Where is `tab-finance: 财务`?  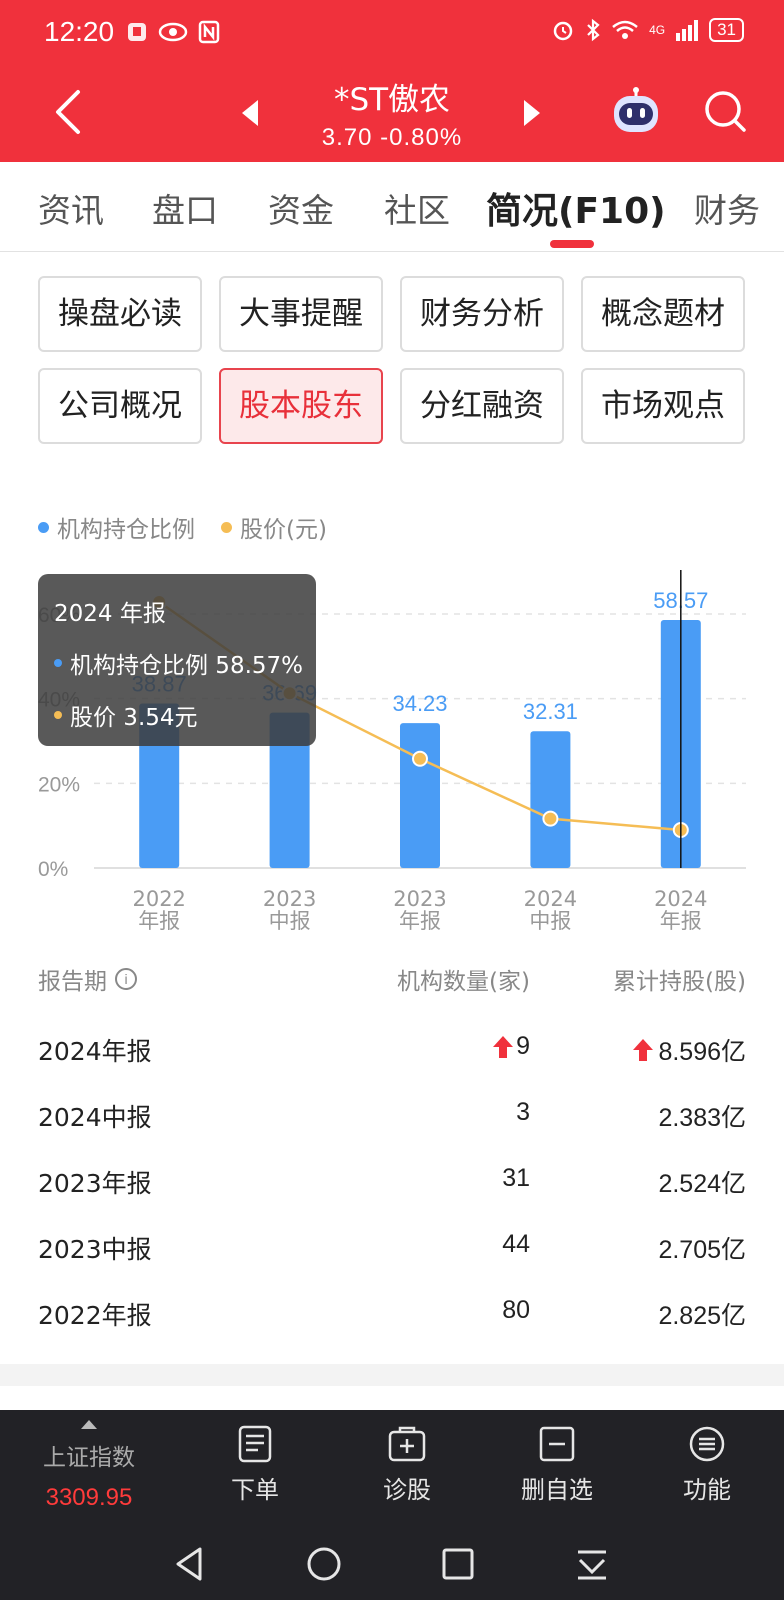
tab-finance: 财务 is located at coordinates (727, 210).